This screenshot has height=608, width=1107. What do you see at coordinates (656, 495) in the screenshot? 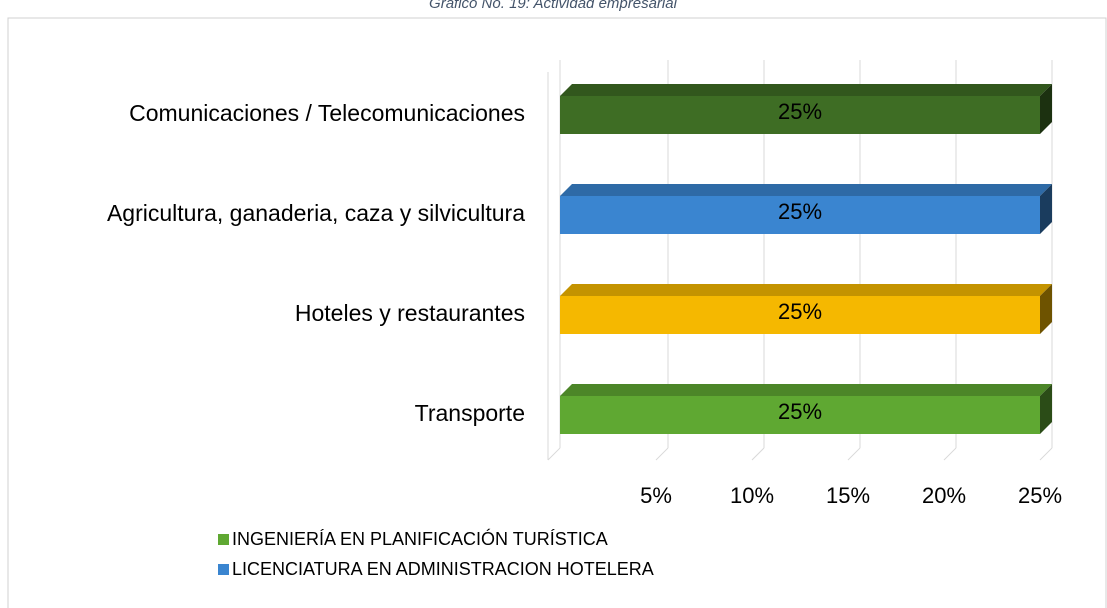
I see `x-tick-label: 5%` at bounding box center [656, 495].